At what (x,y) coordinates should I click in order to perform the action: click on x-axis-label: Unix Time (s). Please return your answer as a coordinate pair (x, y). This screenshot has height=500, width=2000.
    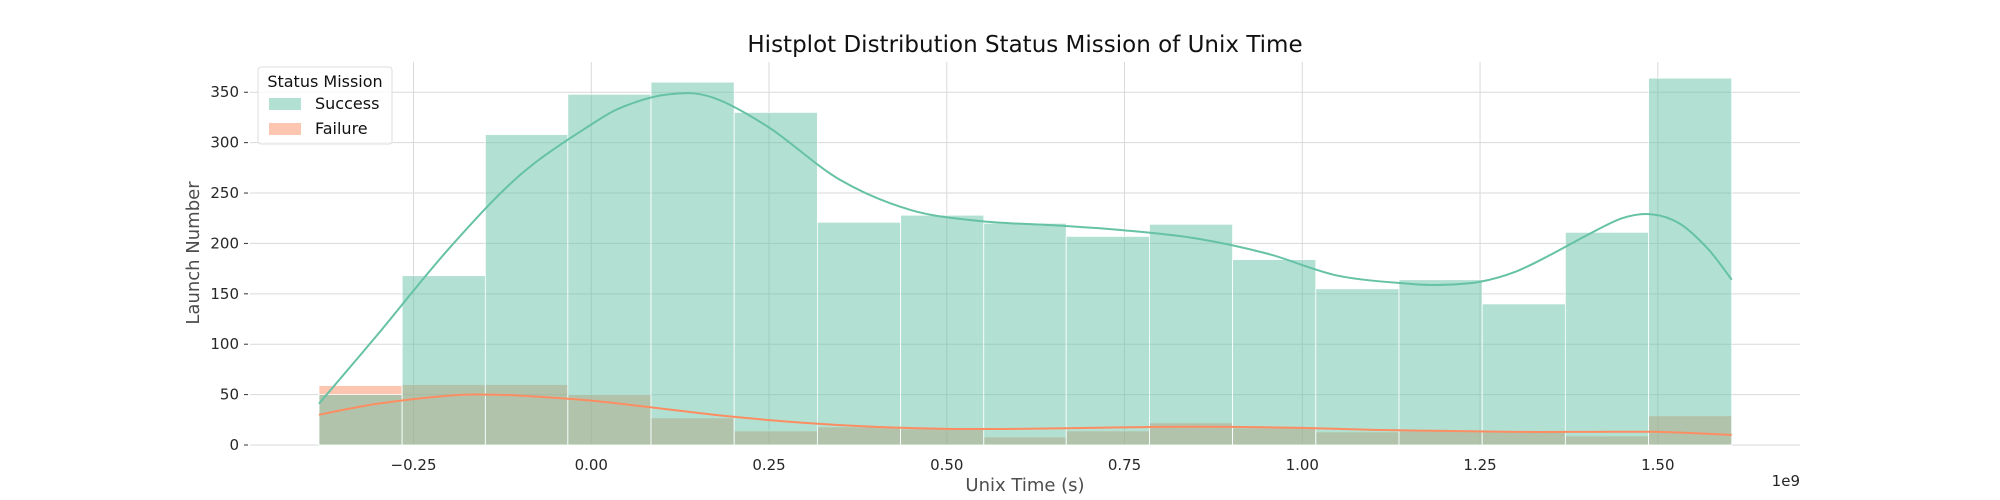
    Looking at the image, I should click on (1024, 485).